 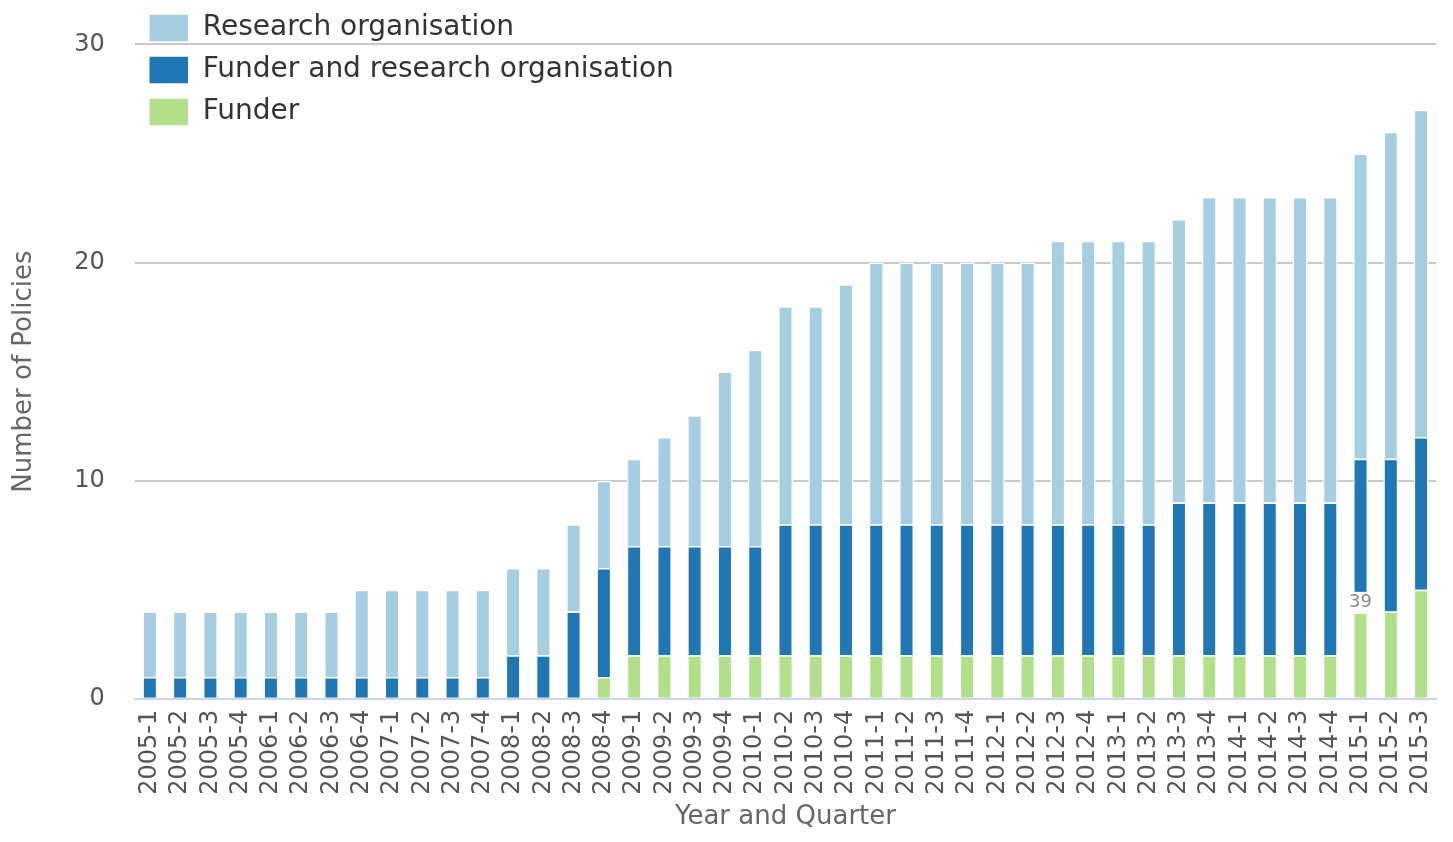 I want to click on x-tick-label: 2009-4, so click(x=723, y=752).